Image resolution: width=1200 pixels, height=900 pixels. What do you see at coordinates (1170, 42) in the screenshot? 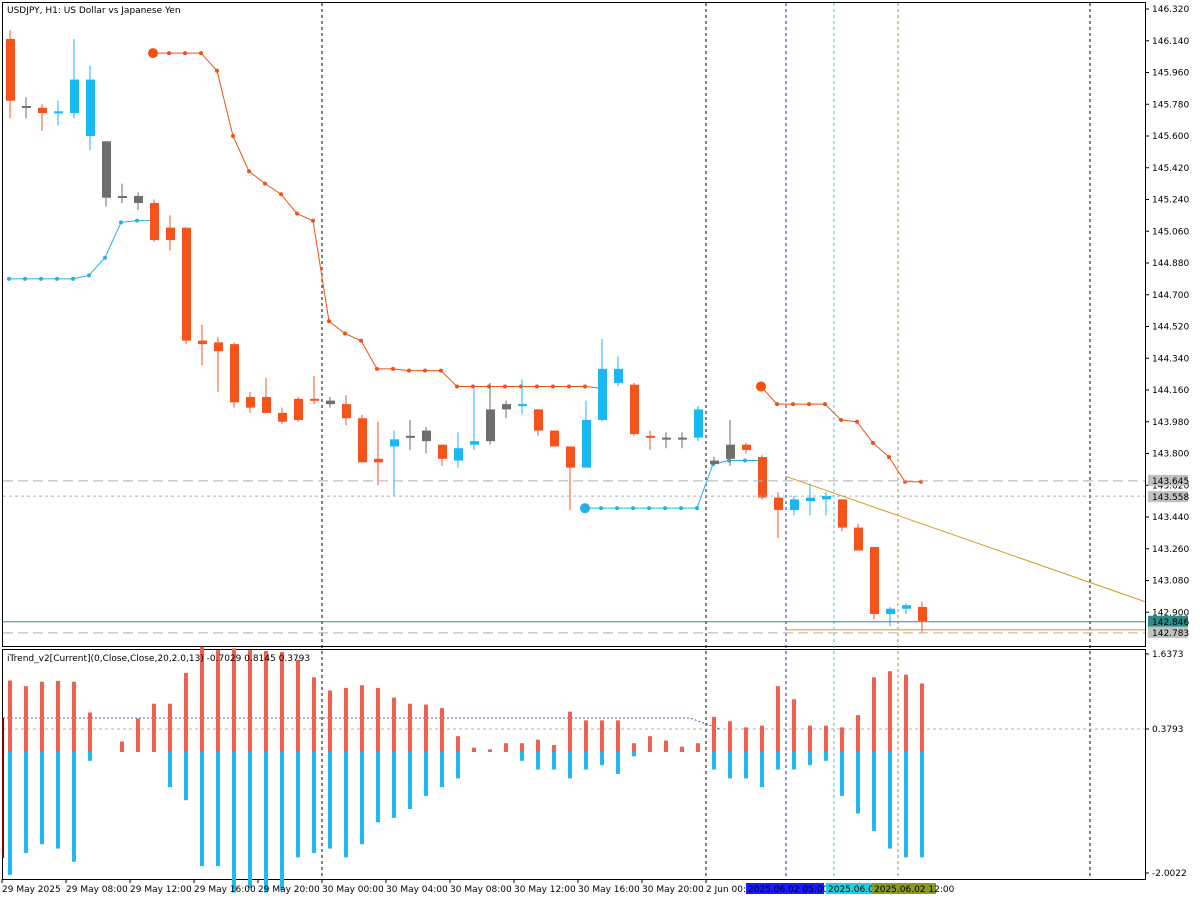
I see `price-label: 146.140` at bounding box center [1170, 42].